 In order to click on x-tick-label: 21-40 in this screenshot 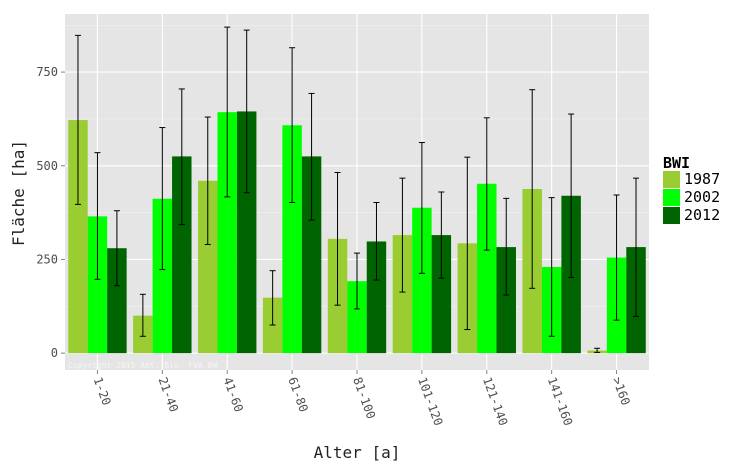, I will do `click(169, 394)`.